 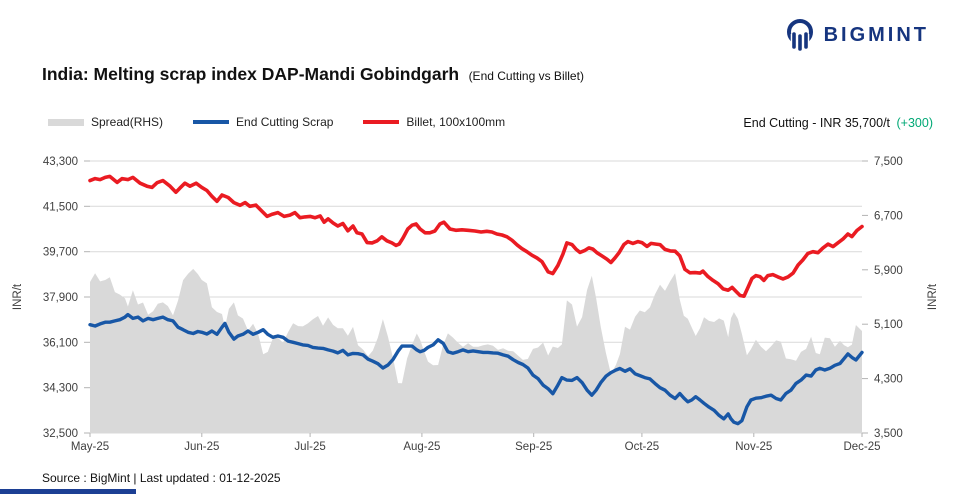 I want to click on svg-text: 36,100, so click(x=60, y=343).